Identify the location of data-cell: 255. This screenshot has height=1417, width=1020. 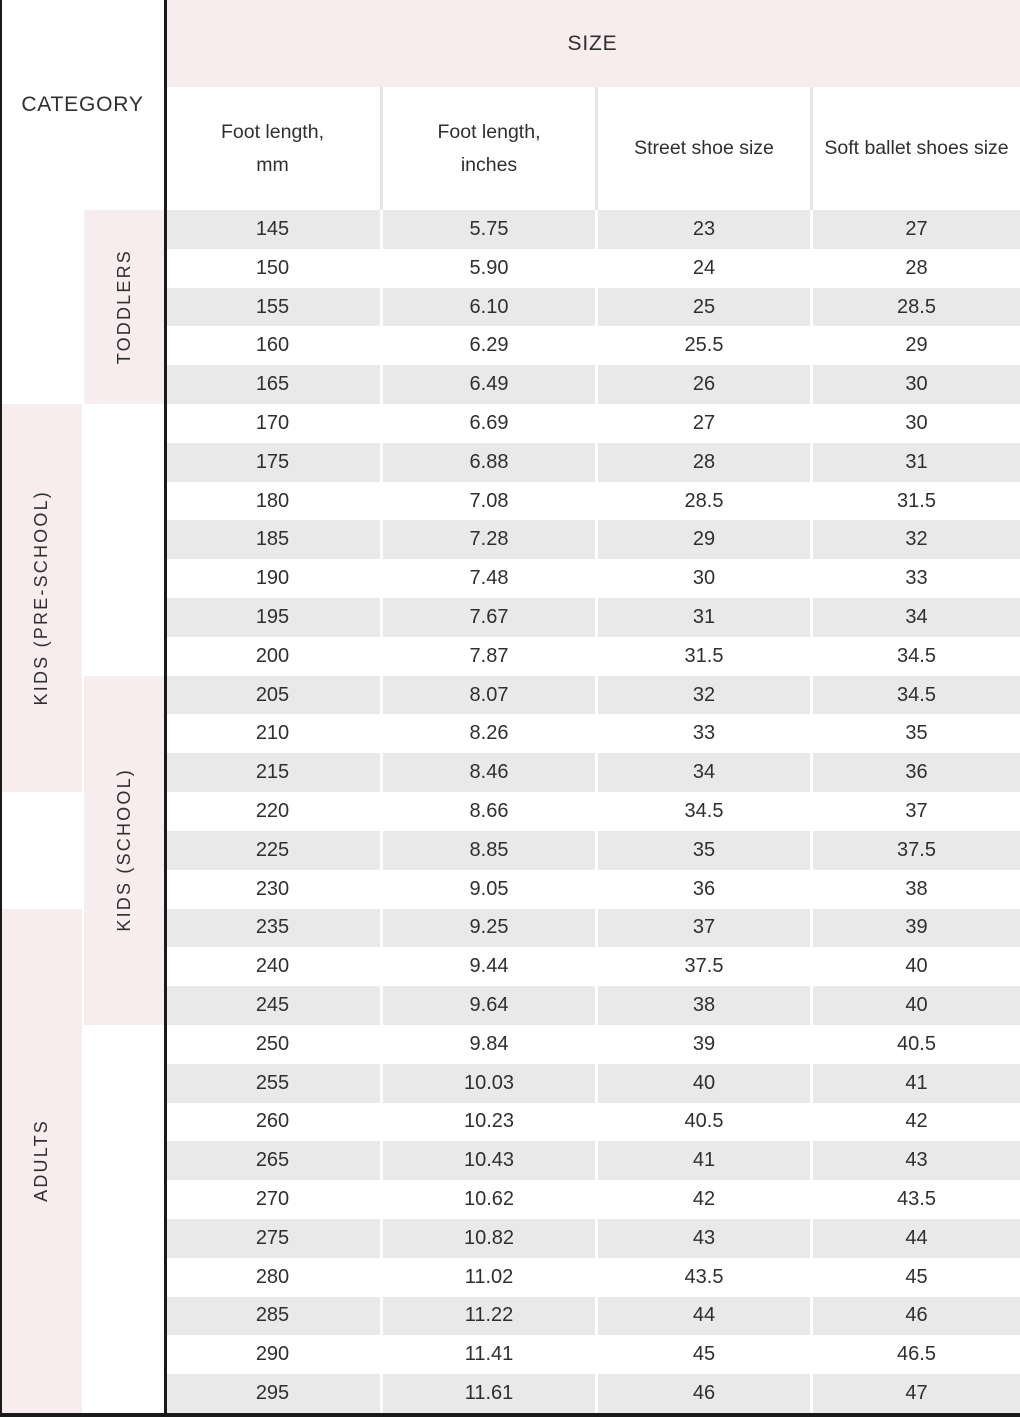
(272, 1083).